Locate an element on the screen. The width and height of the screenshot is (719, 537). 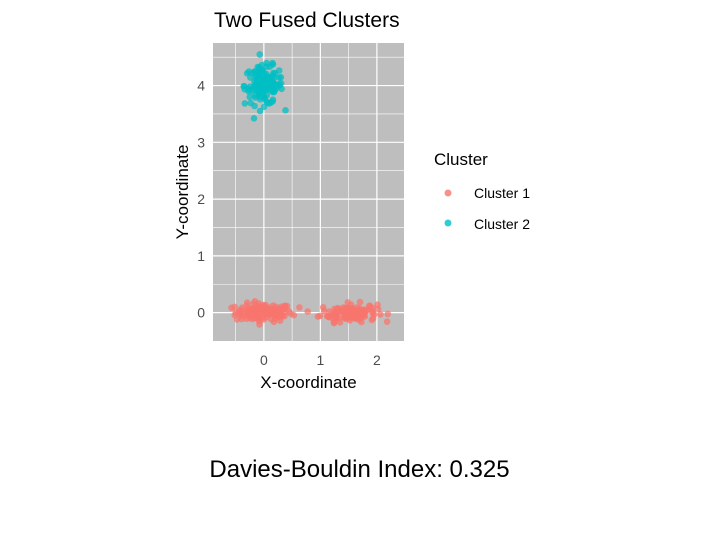
legend: Cluster Cluster 1 Cluster 2 is located at coordinates (482, 191).